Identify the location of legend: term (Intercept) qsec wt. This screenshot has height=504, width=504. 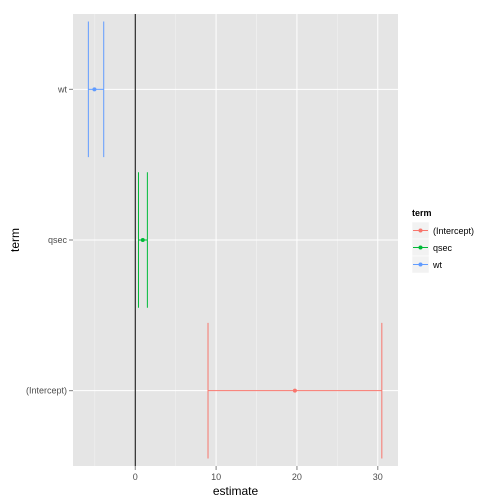
(442, 241).